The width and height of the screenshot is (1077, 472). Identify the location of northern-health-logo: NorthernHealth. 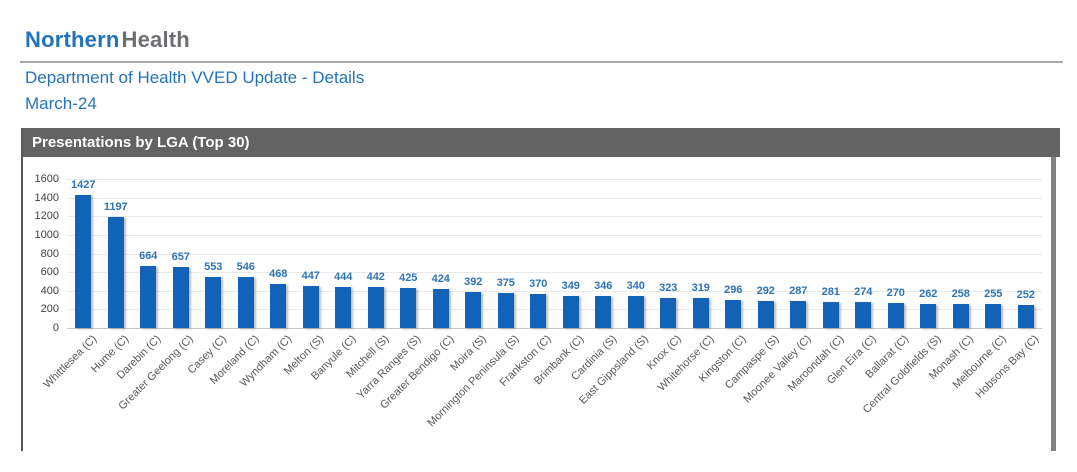
(551, 40).